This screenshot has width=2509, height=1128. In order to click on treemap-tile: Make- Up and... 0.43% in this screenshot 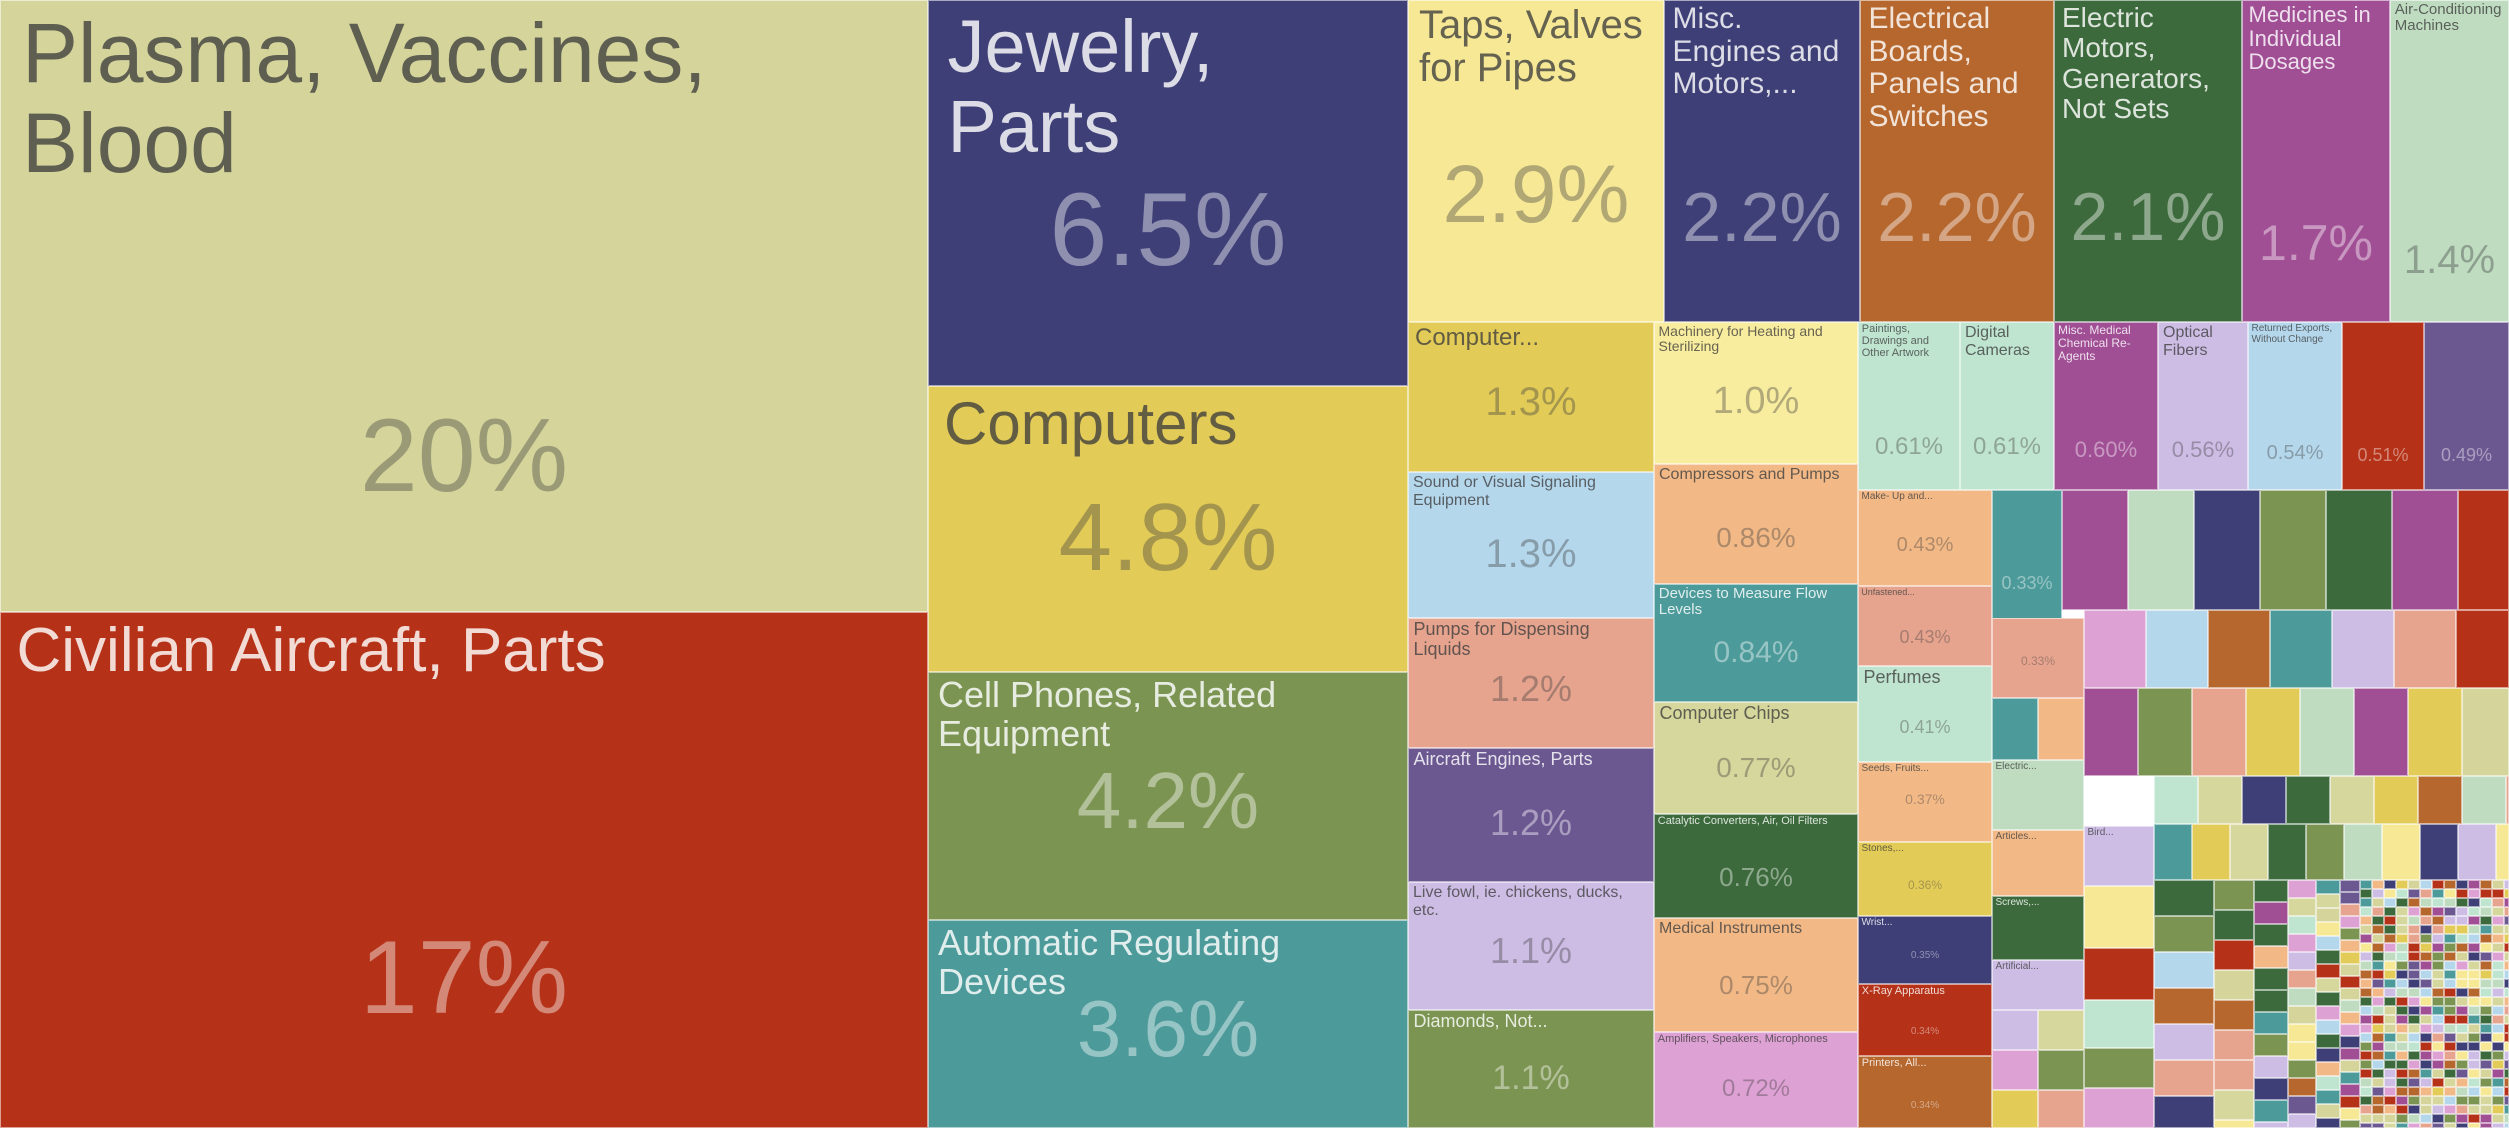, I will do `click(1925, 538)`.